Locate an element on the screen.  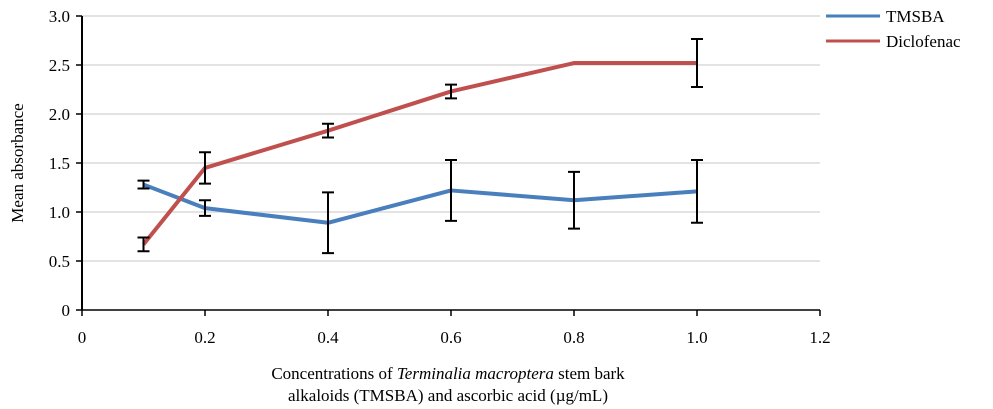
y-tick-label: 1.0 is located at coordinates (59, 212).